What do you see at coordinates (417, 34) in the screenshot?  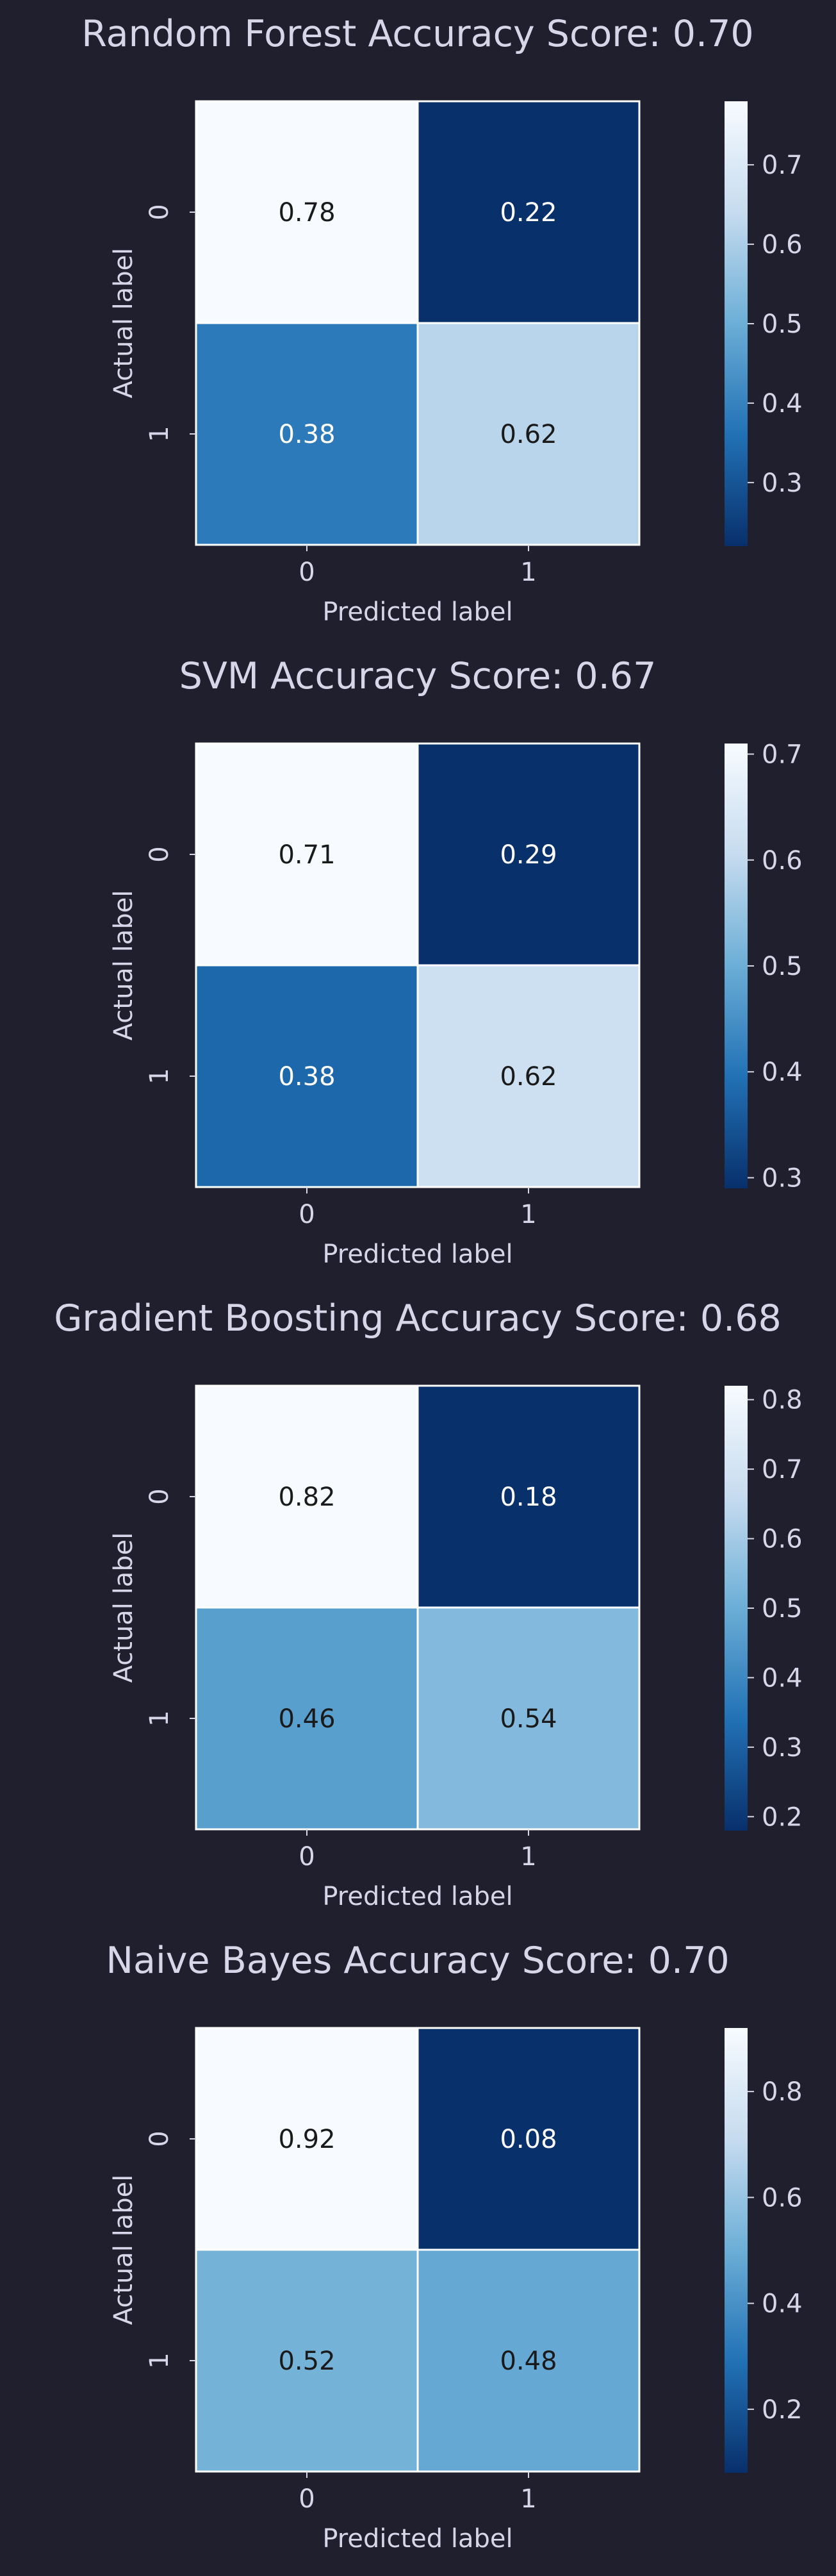 I see `chart-title: Random Forest Accuracy Score: 0.70` at bounding box center [417, 34].